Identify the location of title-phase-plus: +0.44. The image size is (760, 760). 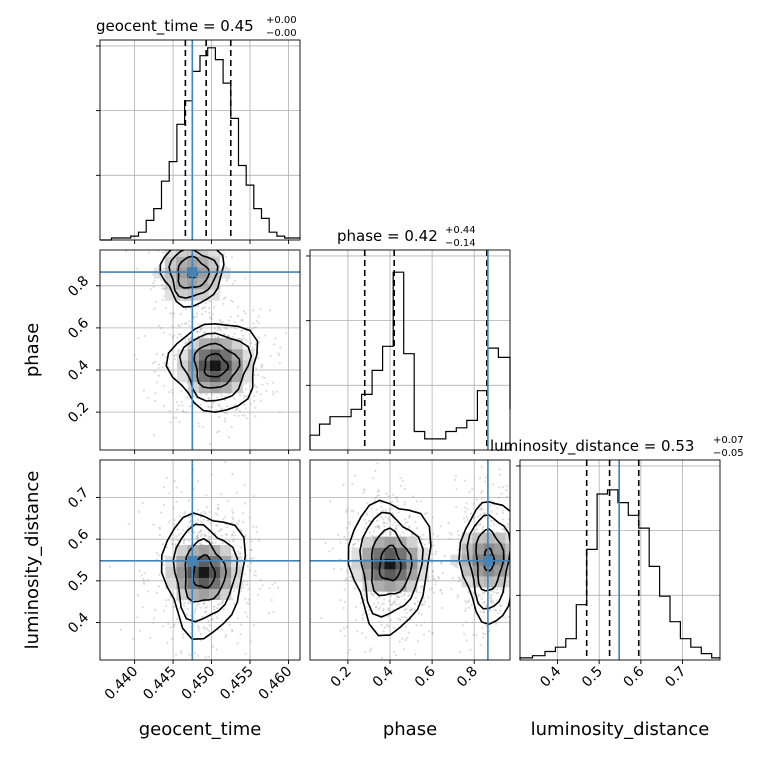
(460, 230).